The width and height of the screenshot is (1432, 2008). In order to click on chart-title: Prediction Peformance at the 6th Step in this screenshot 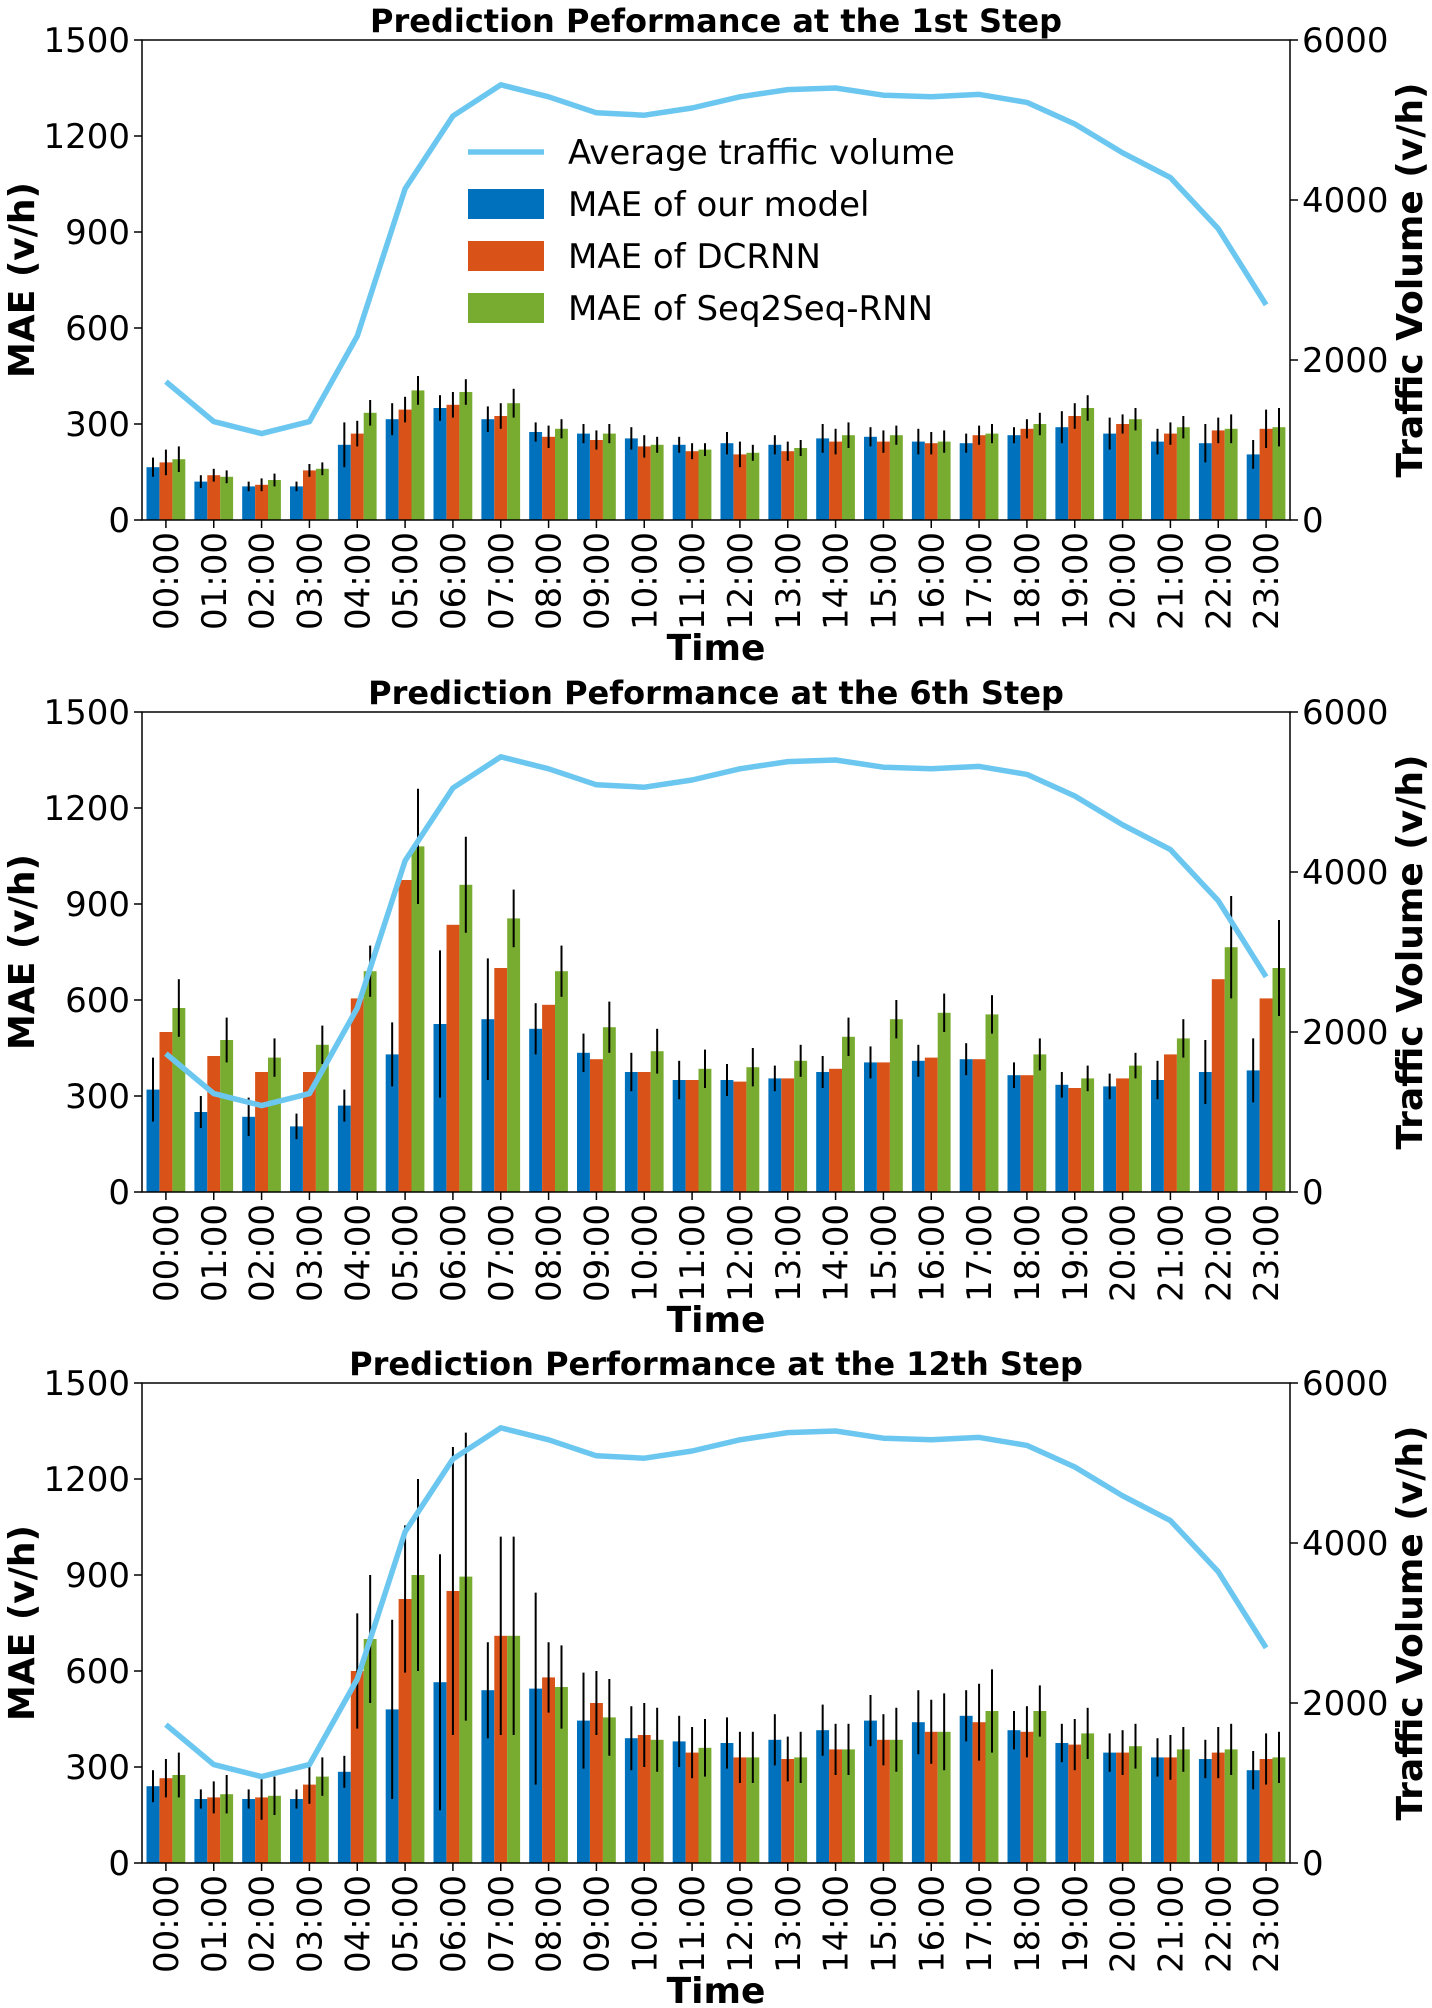, I will do `click(716, 693)`.